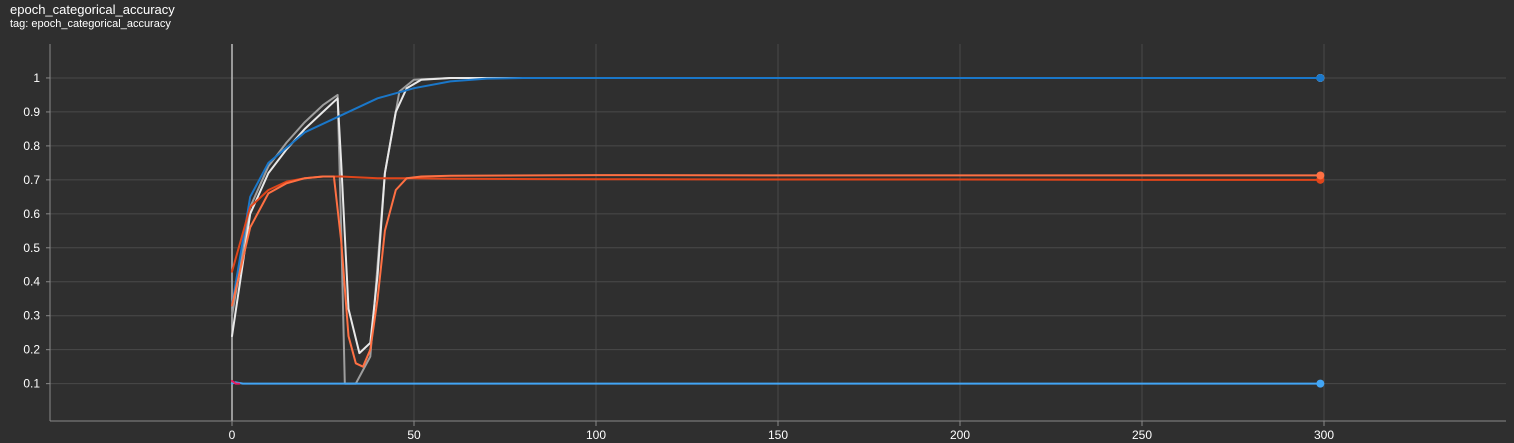 Image resolution: width=1514 pixels, height=443 pixels. What do you see at coordinates (778, 435) in the screenshot?
I see `x-tick-label: 150` at bounding box center [778, 435].